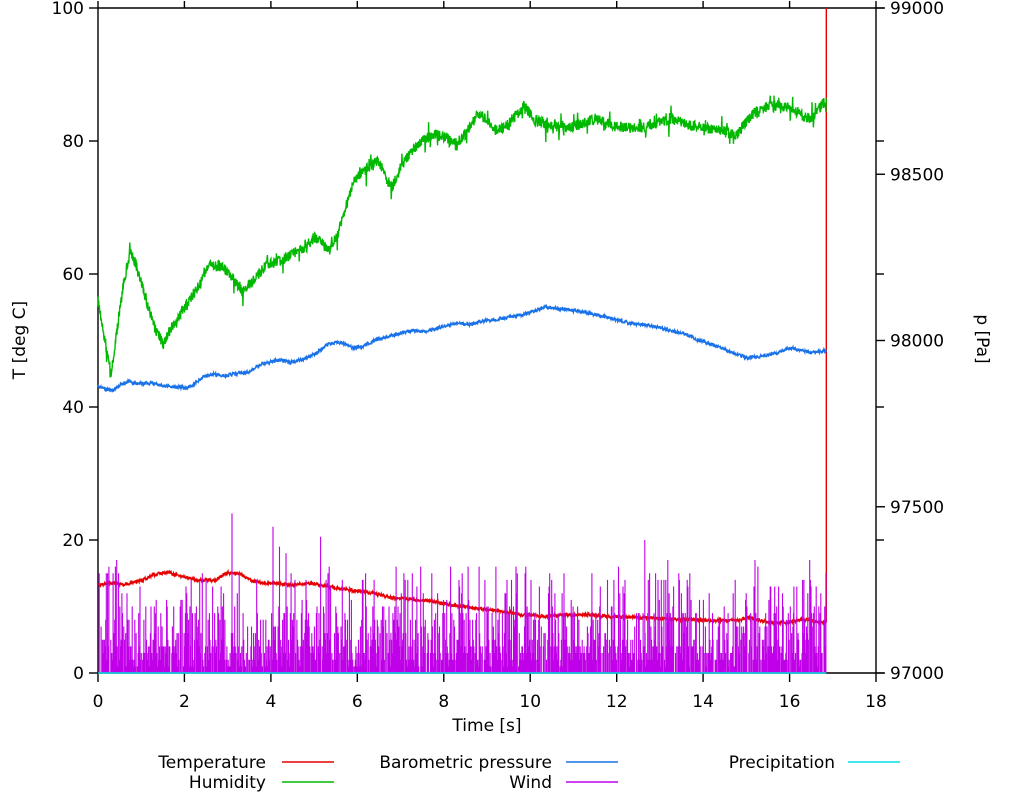 This screenshot has height=804, width=1024. I want to click on y-right-tick-label: 97500, so click(917, 508).